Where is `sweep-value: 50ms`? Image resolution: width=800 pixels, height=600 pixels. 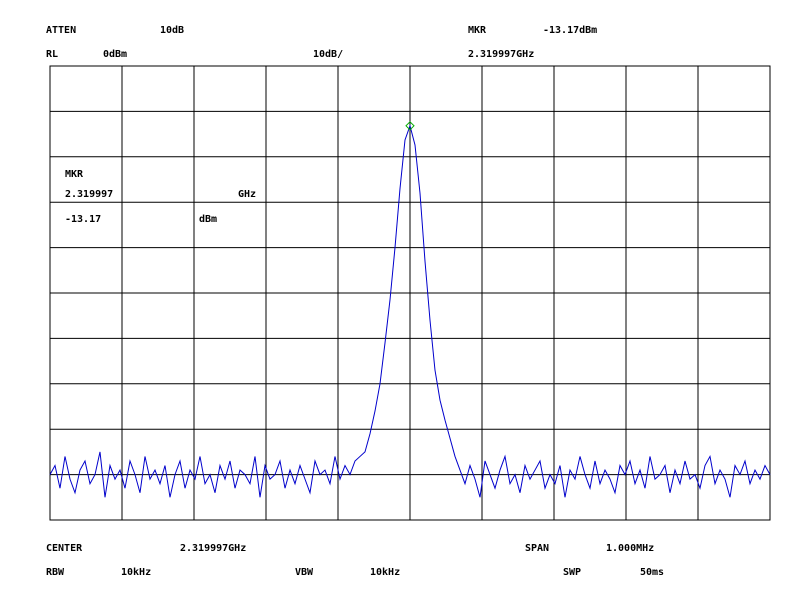 sweep-value: 50ms is located at coordinates (652, 572).